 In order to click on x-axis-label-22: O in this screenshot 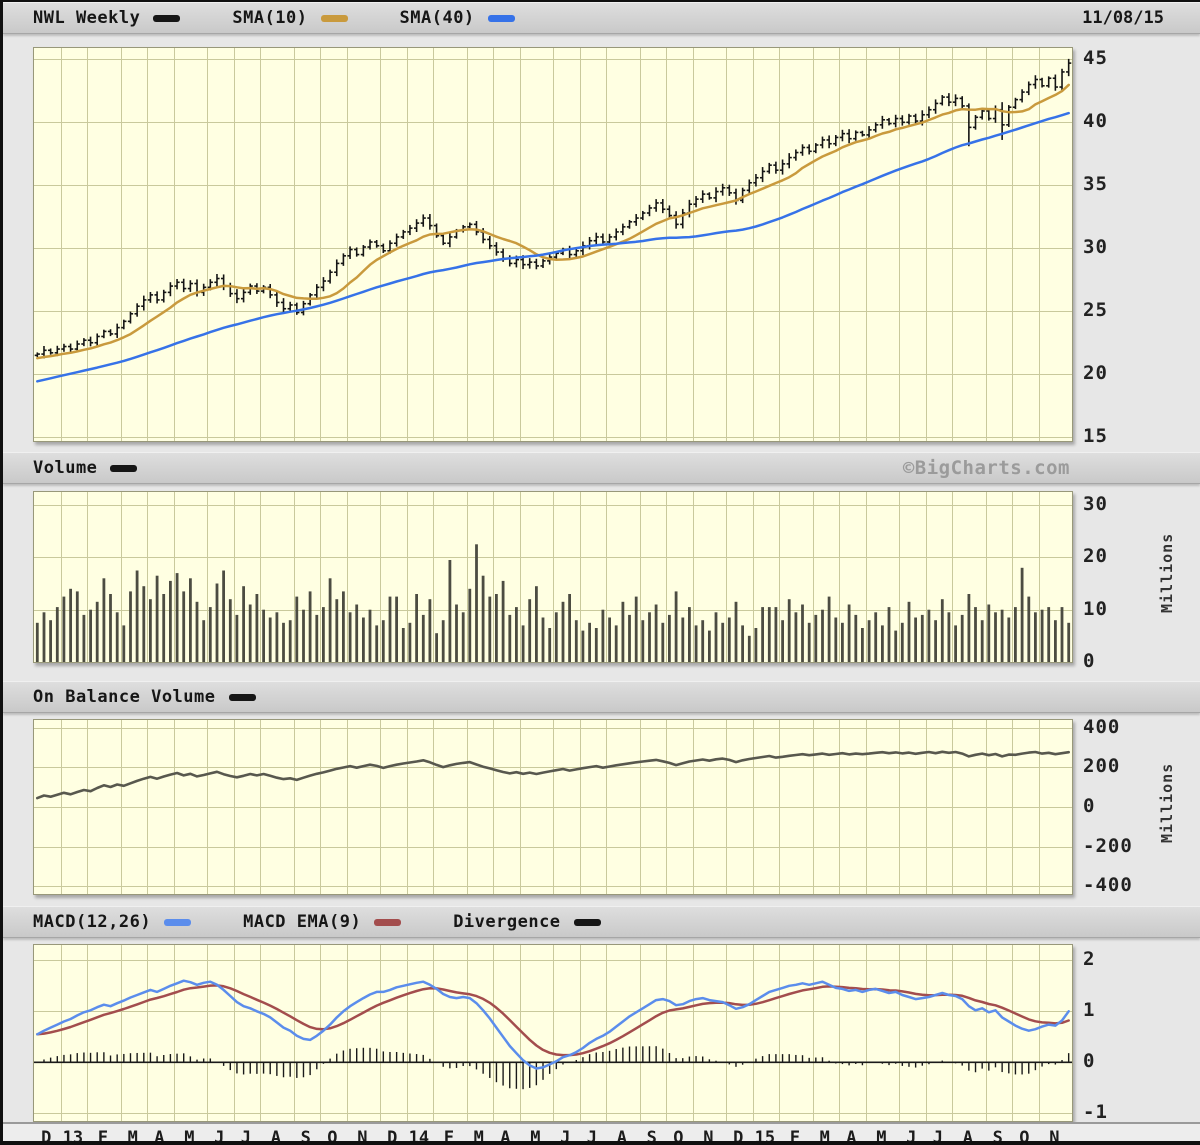, I will do `click(678, 1136)`.